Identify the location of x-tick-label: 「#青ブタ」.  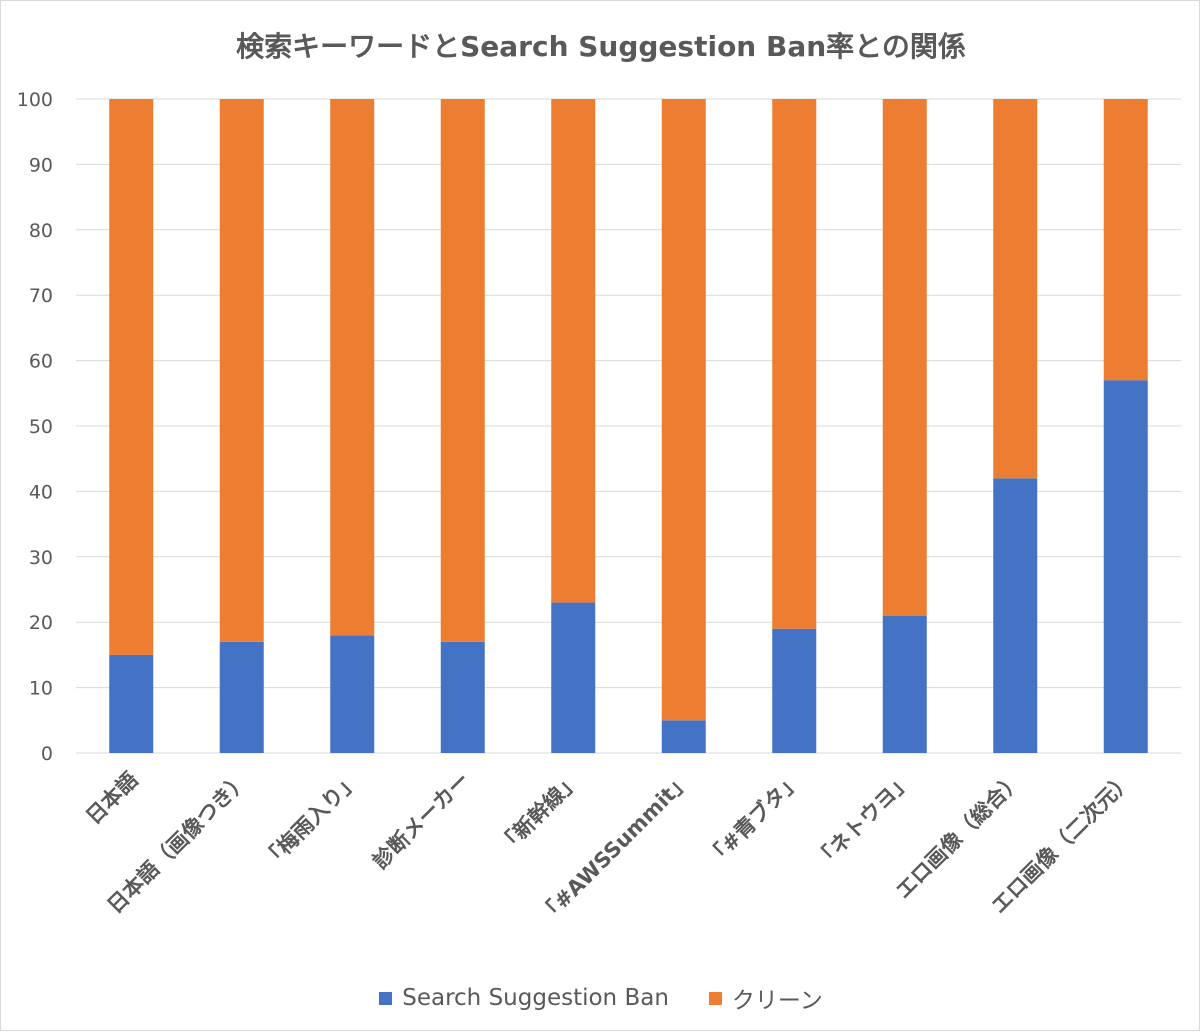
(754, 820).